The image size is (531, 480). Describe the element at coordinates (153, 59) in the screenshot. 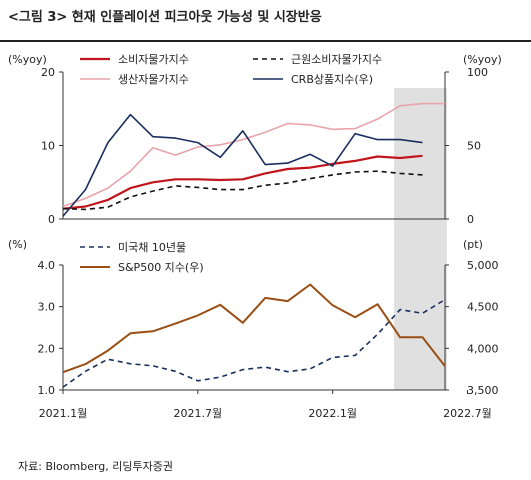

I see `legend-label: 소비자물가지수` at that location.